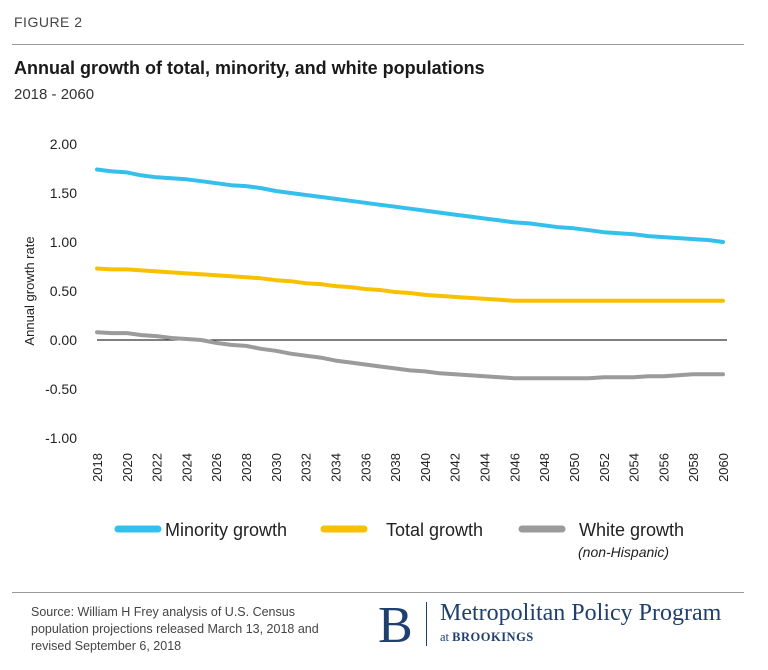 The image size is (768, 670). Describe the element at coordinates (276, 467) in the screenshot. I see `x-tick-label: 2030` at that location.